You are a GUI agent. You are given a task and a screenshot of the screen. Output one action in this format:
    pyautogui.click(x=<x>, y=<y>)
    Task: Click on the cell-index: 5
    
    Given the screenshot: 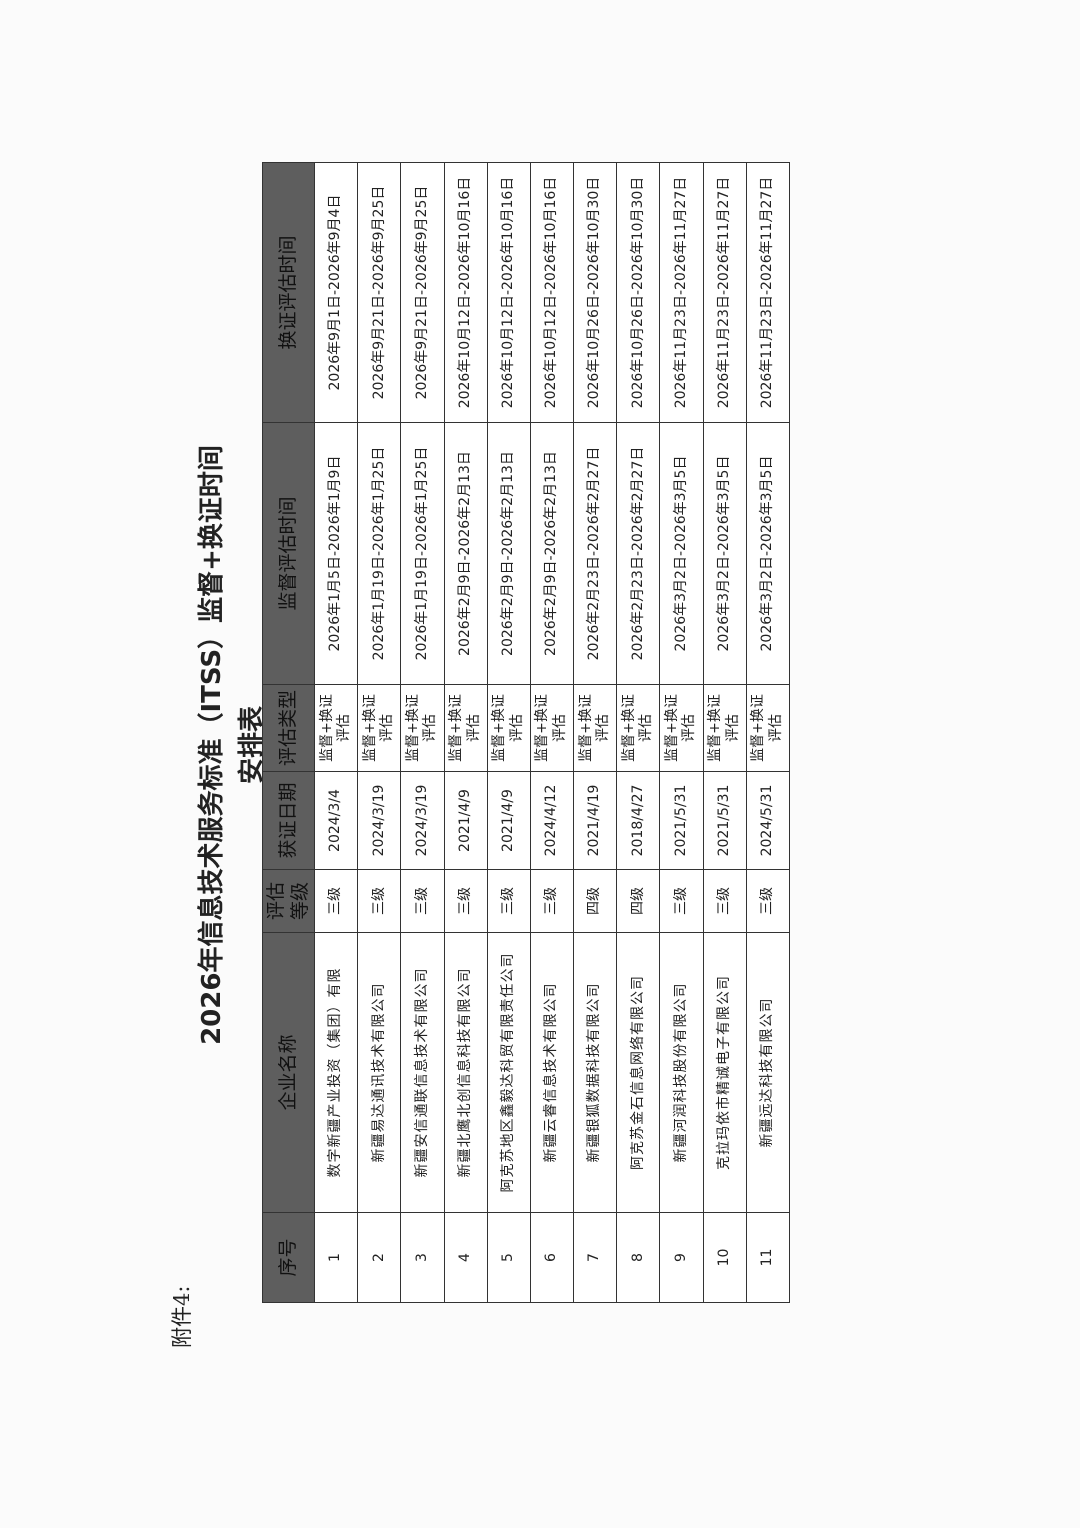 What is the action you would take?
    pyautogui.click(x=509, y=1257)
    